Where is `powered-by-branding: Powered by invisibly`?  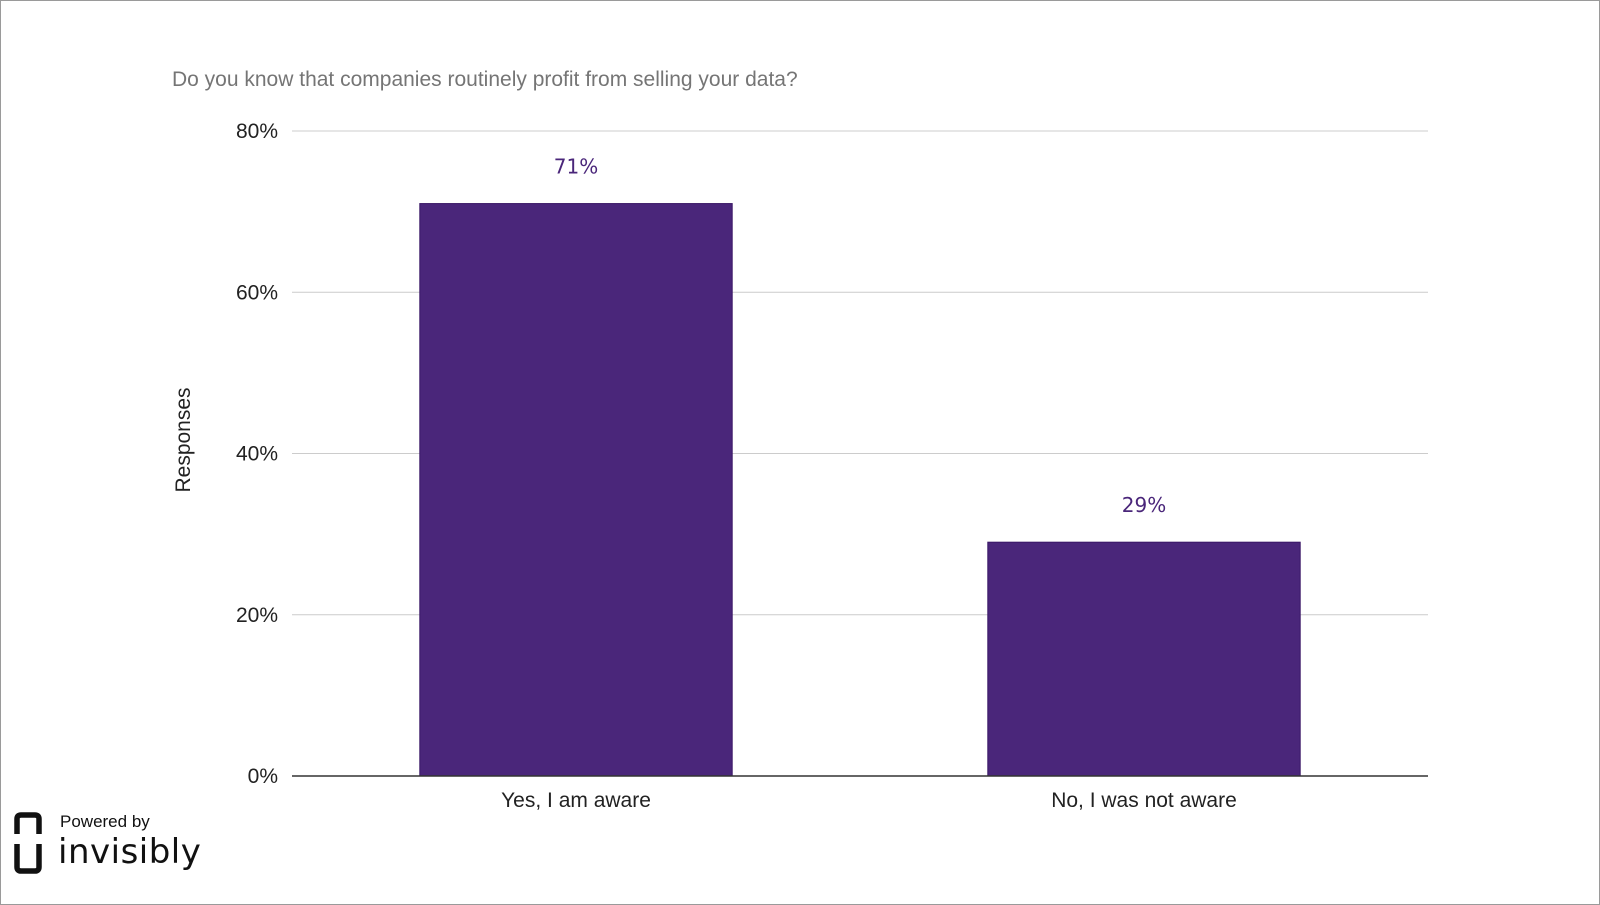 powered-by-branding: Powered by invisibly is located at coordinates (119, 847).